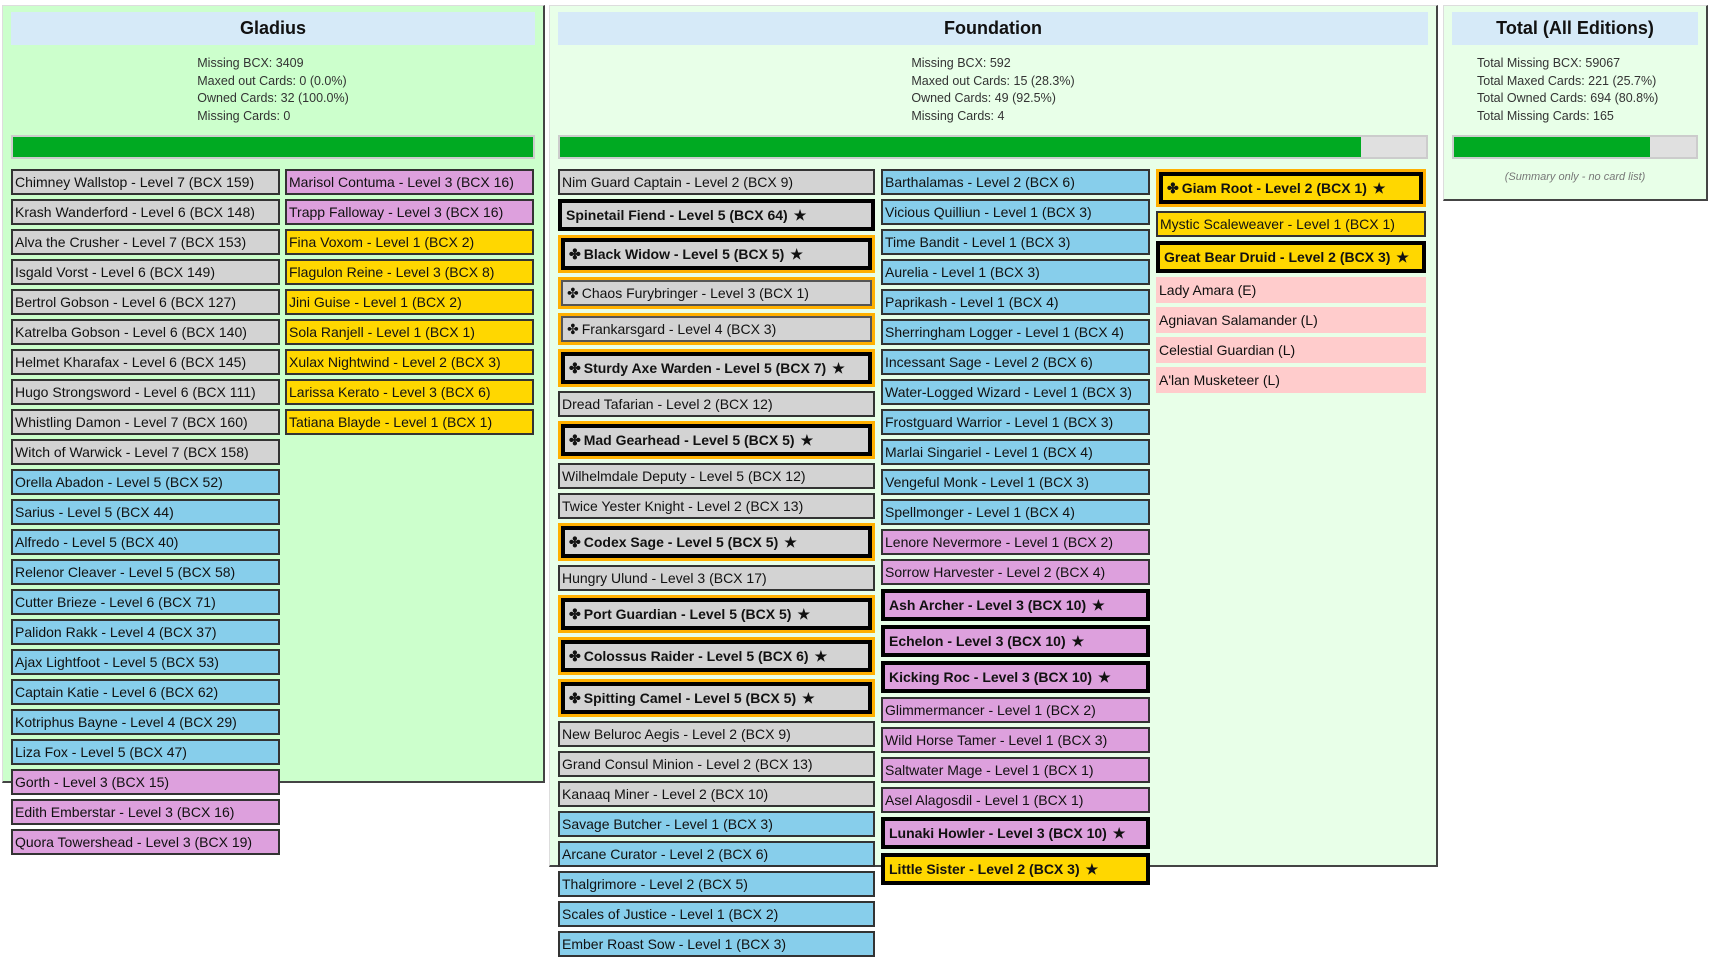 This screenshot has width=1716, height=961. Describe the element at coordinates (145, 362) in the screenshot. I see `card-item: Helmet Kharafax - Level 6 (BCX 145)` at that location.